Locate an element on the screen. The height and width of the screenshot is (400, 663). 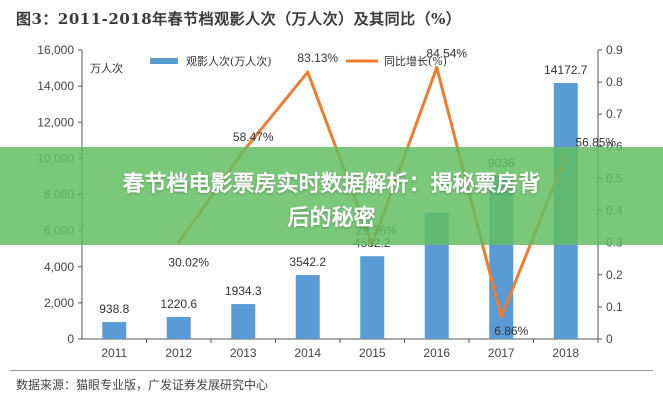
source-divider is located at coordinates (331, 370).